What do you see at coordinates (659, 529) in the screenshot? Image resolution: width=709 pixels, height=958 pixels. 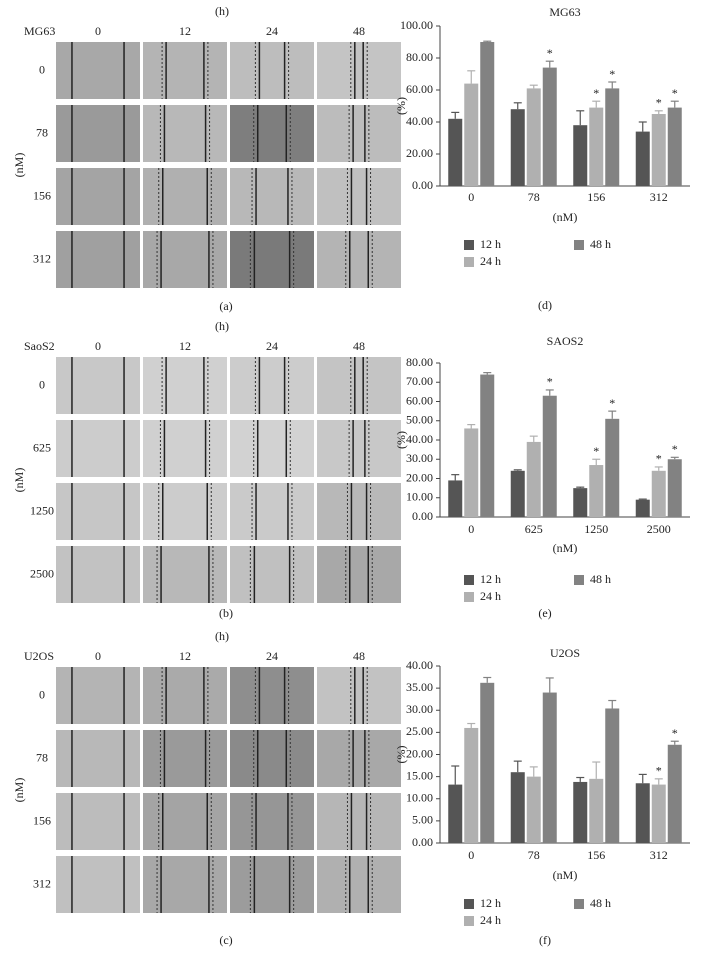 I see `x-tick-label: 2500` at bounding box center [659, 529].